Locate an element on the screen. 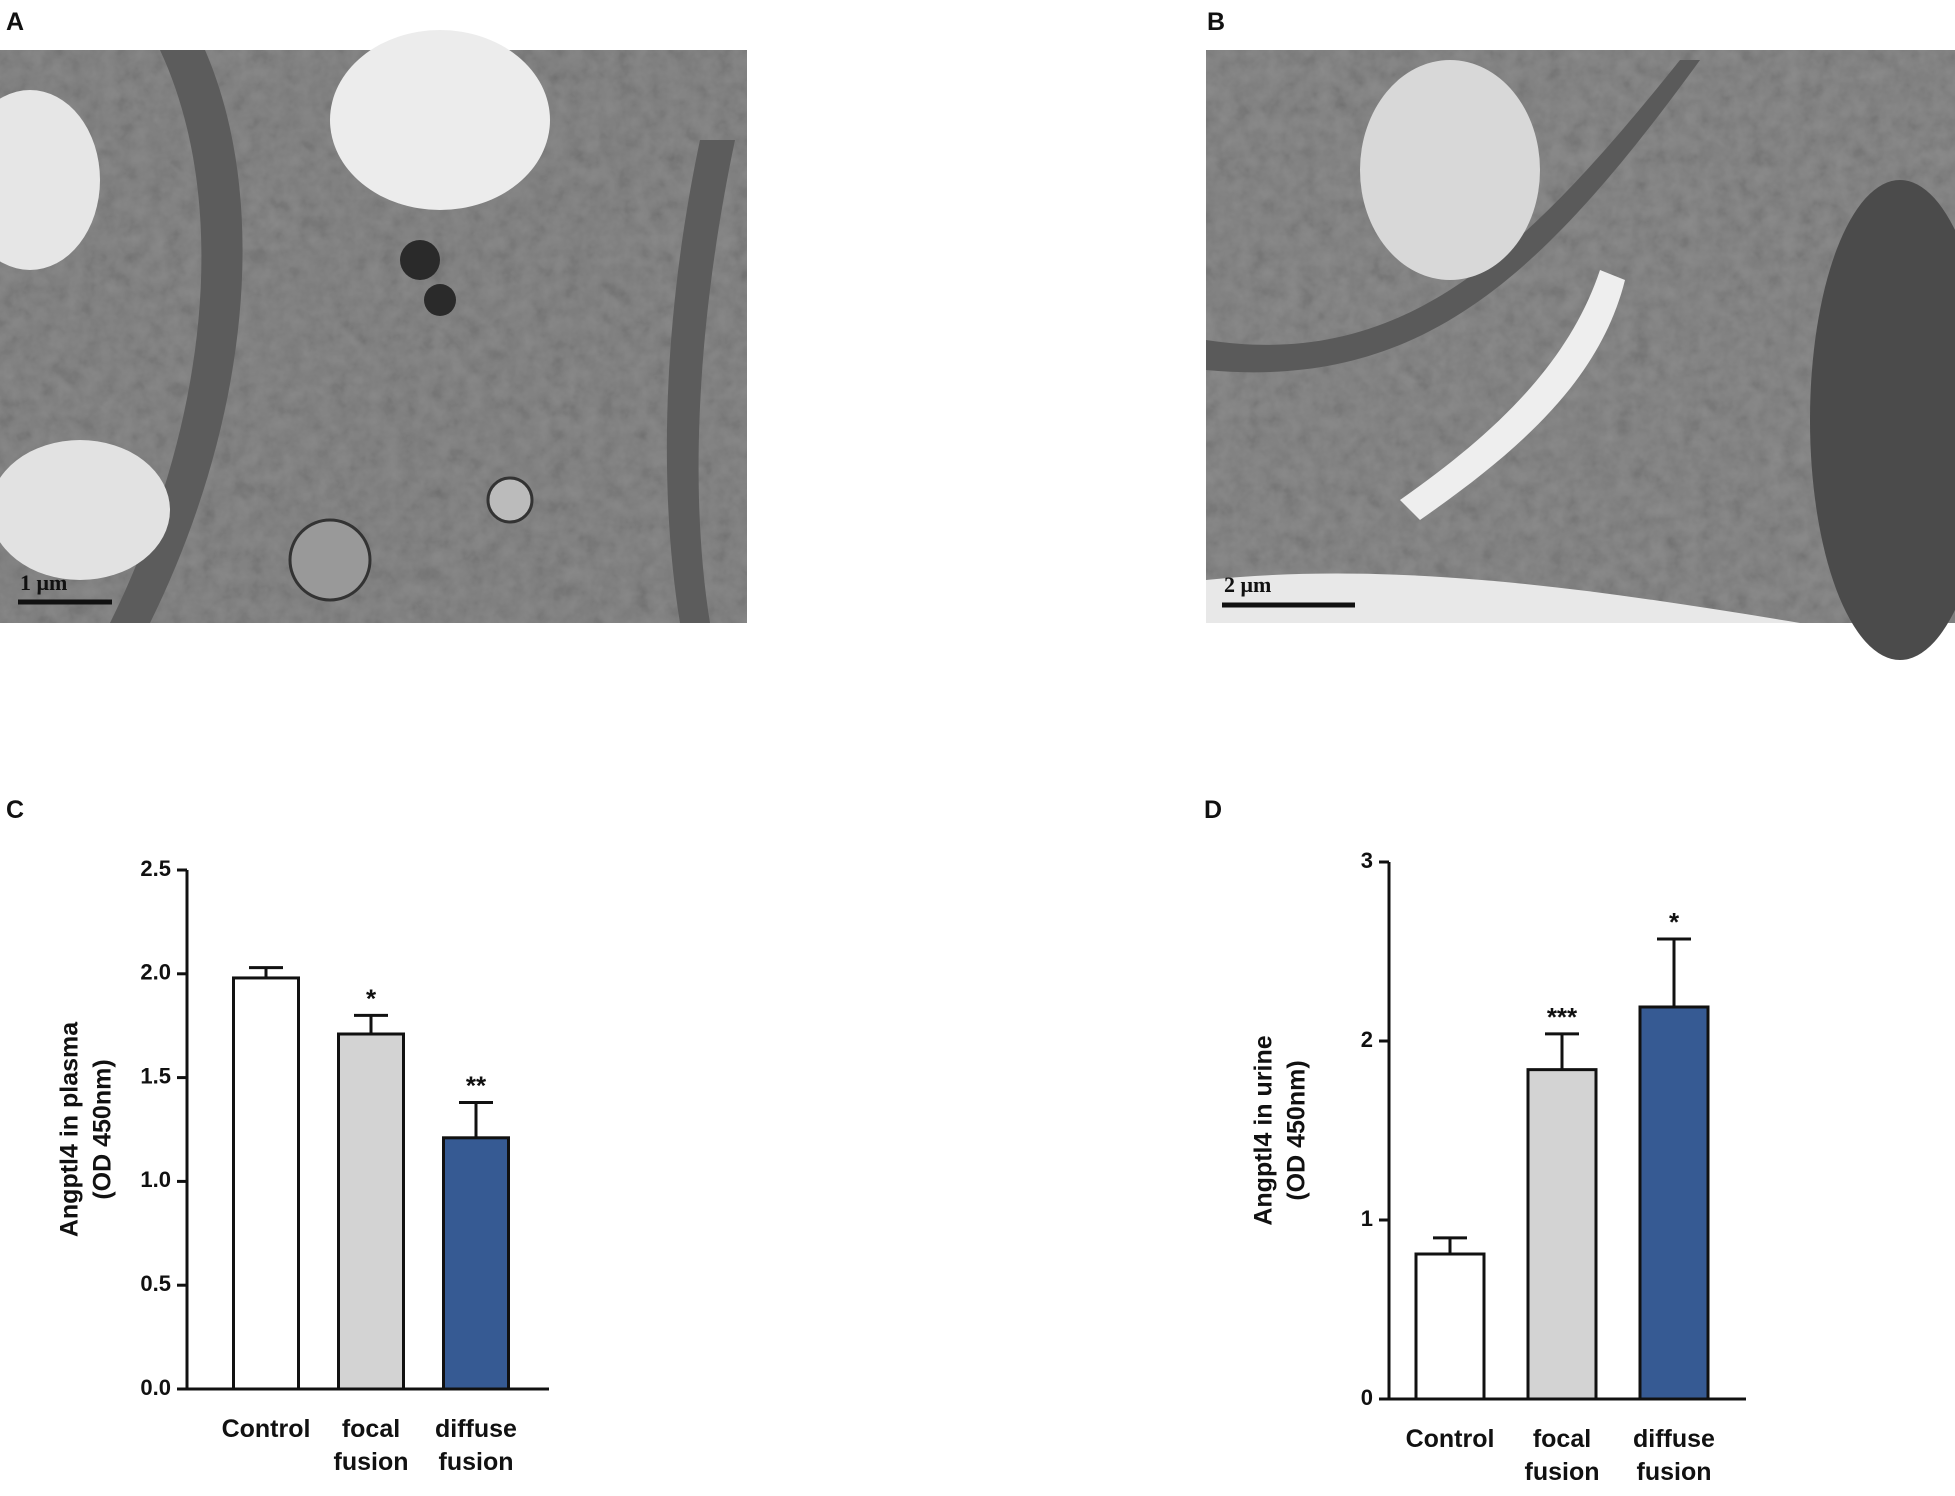  scale-bar-label: 1 μm is located at coordinates (43, 582).